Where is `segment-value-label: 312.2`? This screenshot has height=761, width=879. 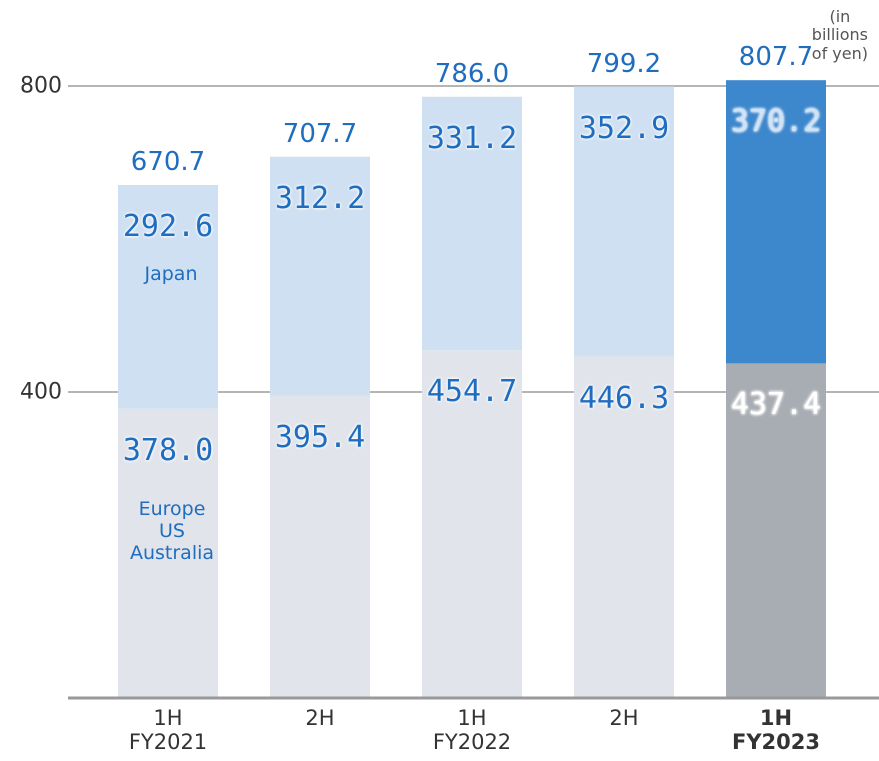
segment-value-label: 312.2 is located at coordinates (320, 198).